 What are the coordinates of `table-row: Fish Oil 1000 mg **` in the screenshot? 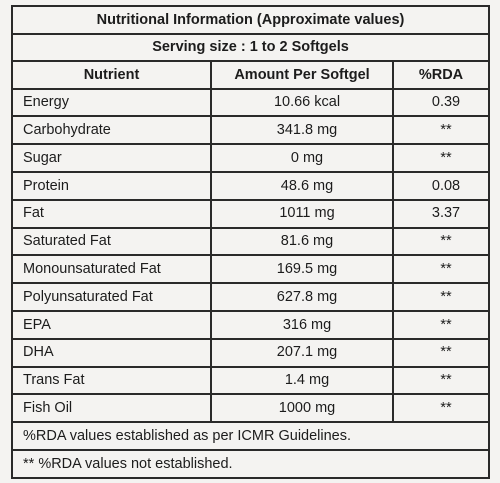 It's located at (250, 408).